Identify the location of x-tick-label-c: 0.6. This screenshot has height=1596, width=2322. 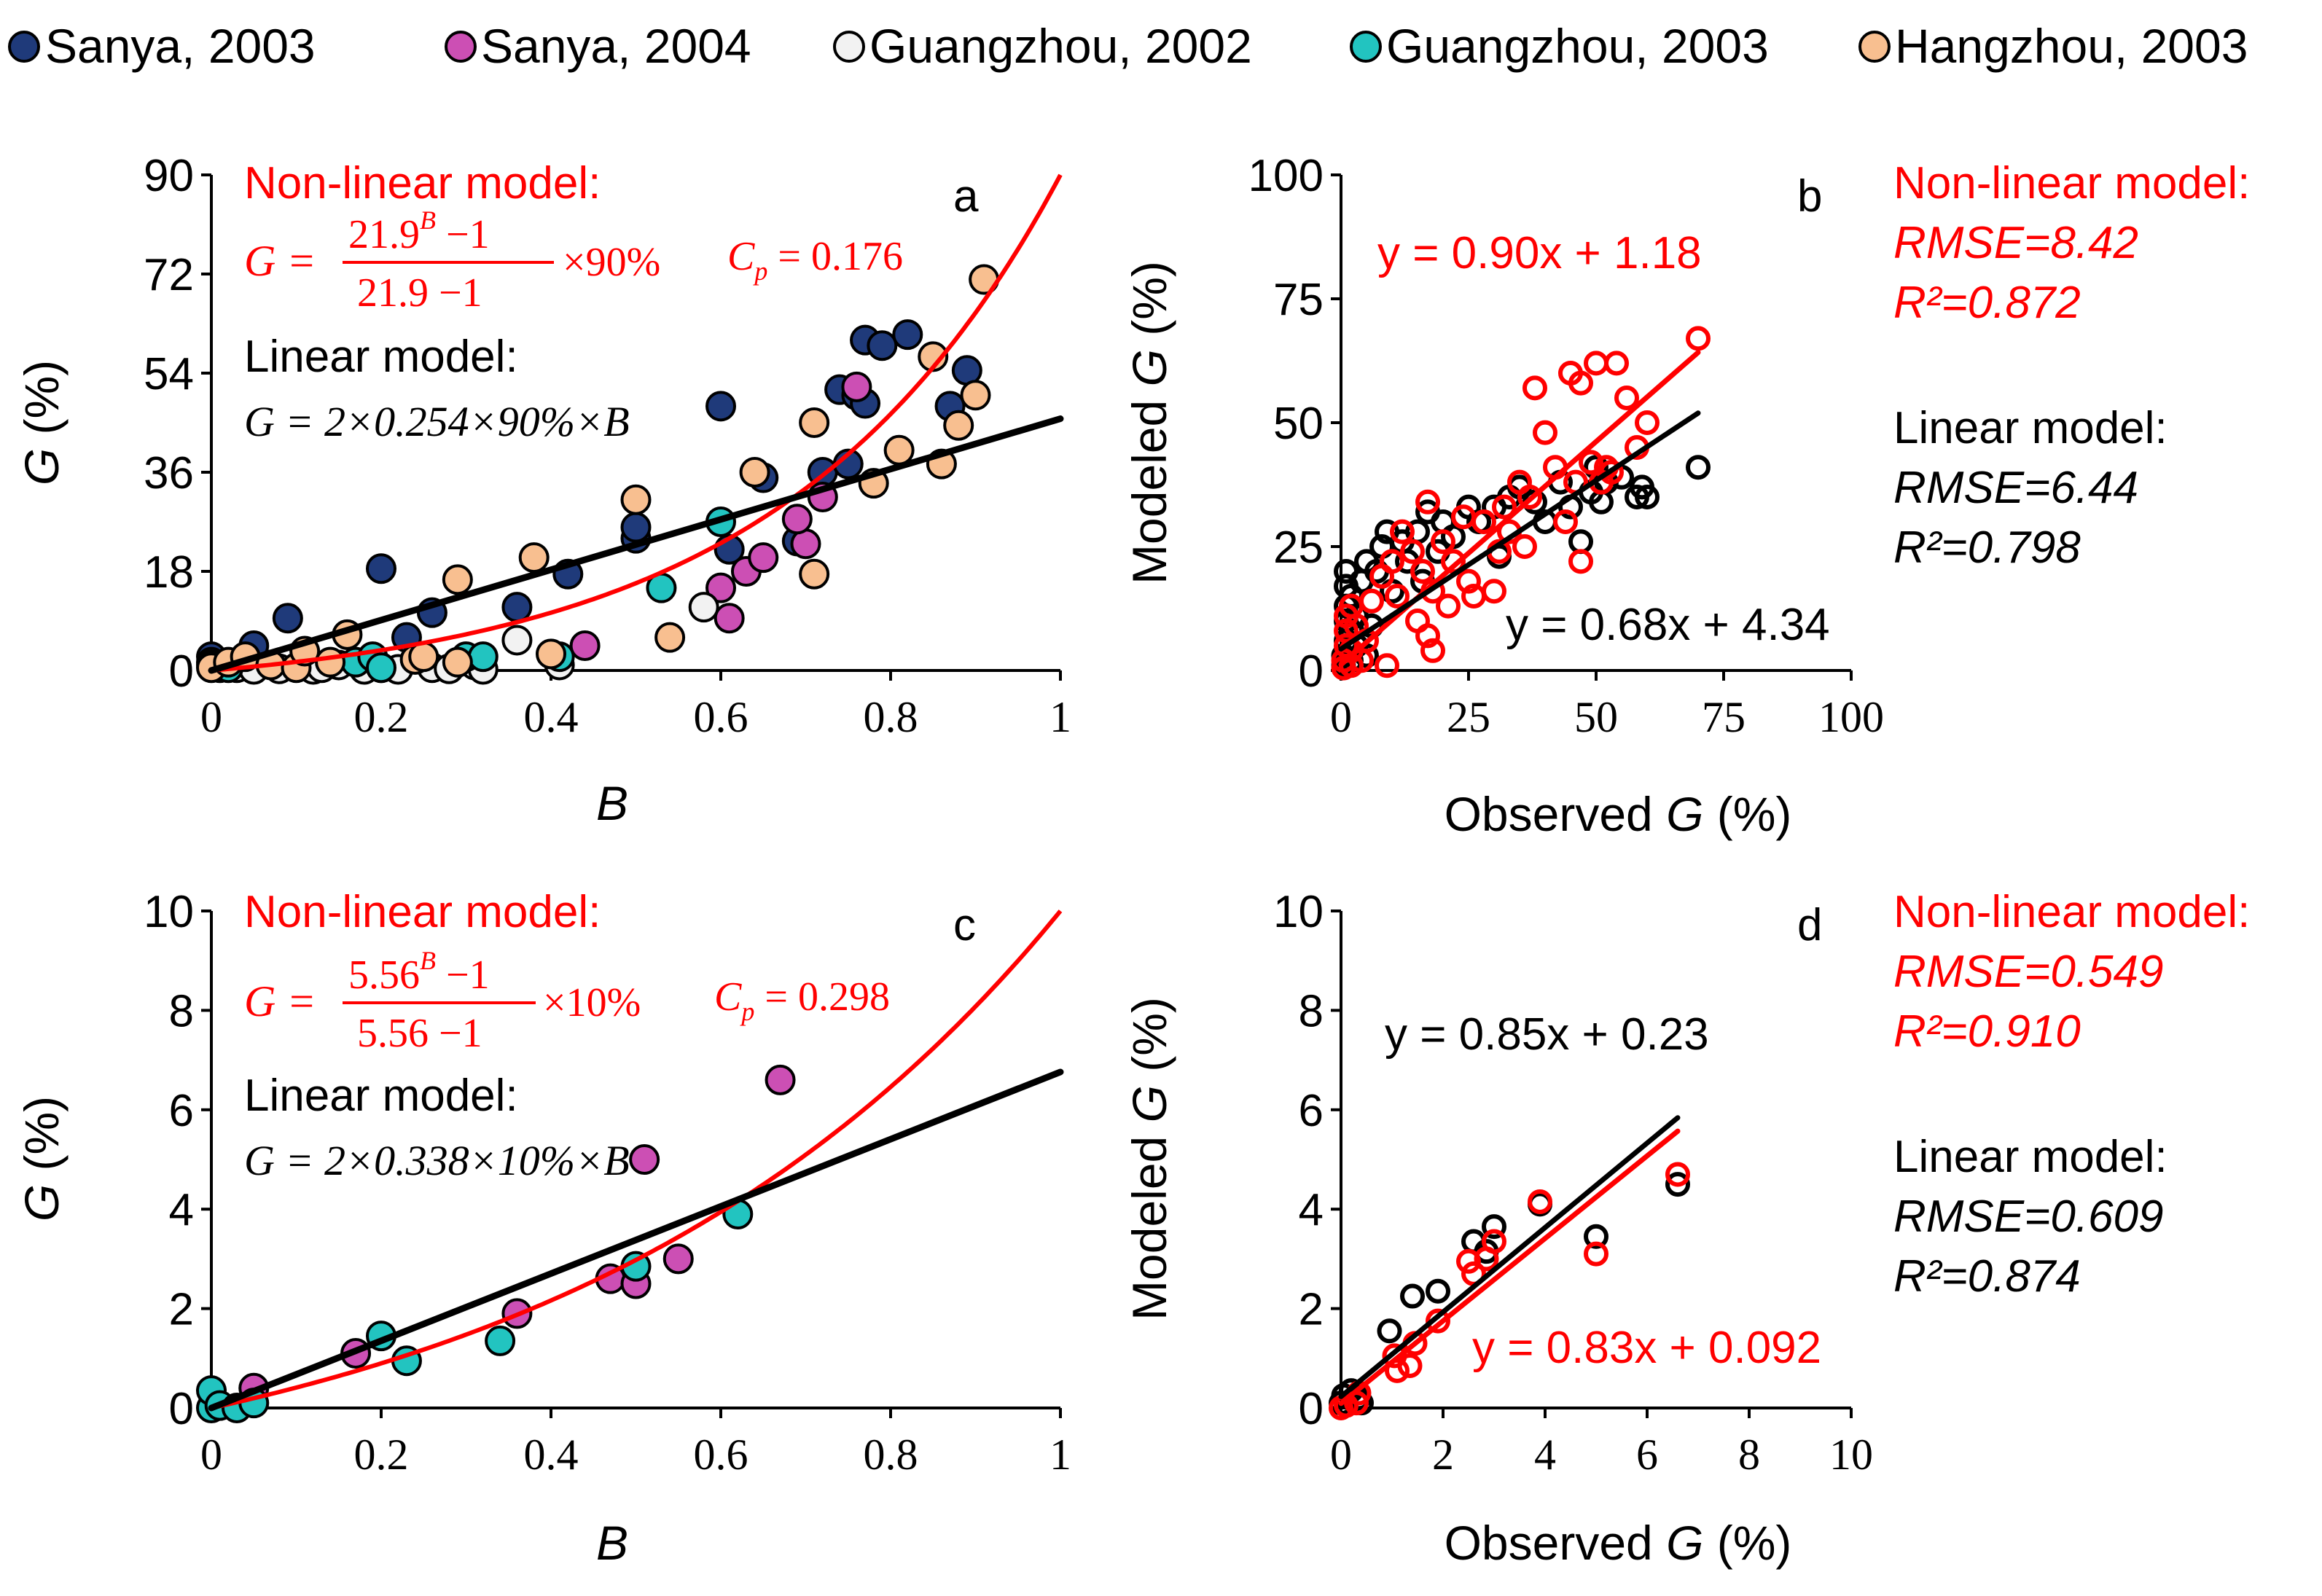
(721, 1455).